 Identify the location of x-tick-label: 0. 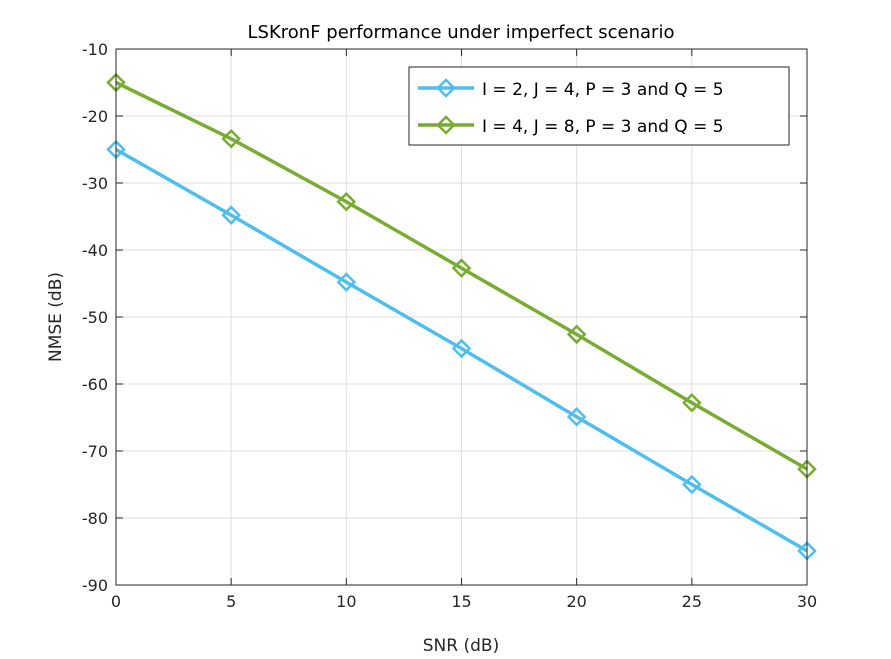
(116, 601).